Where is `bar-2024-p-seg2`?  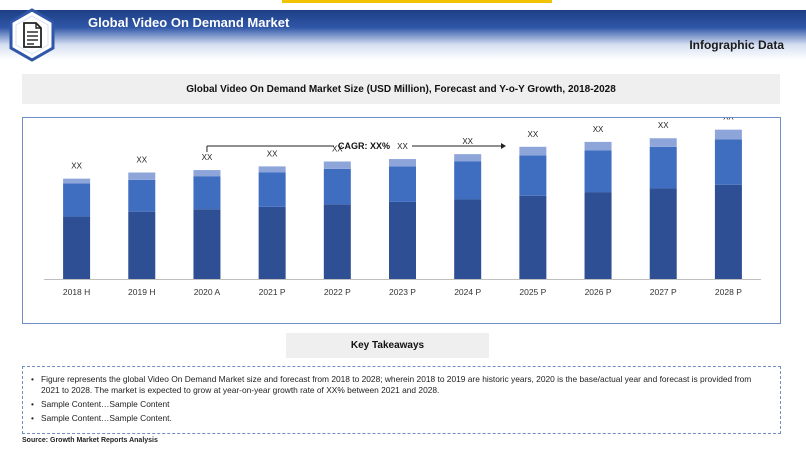 bar-2024-p-seg2 is located at coordinates (468, 180).